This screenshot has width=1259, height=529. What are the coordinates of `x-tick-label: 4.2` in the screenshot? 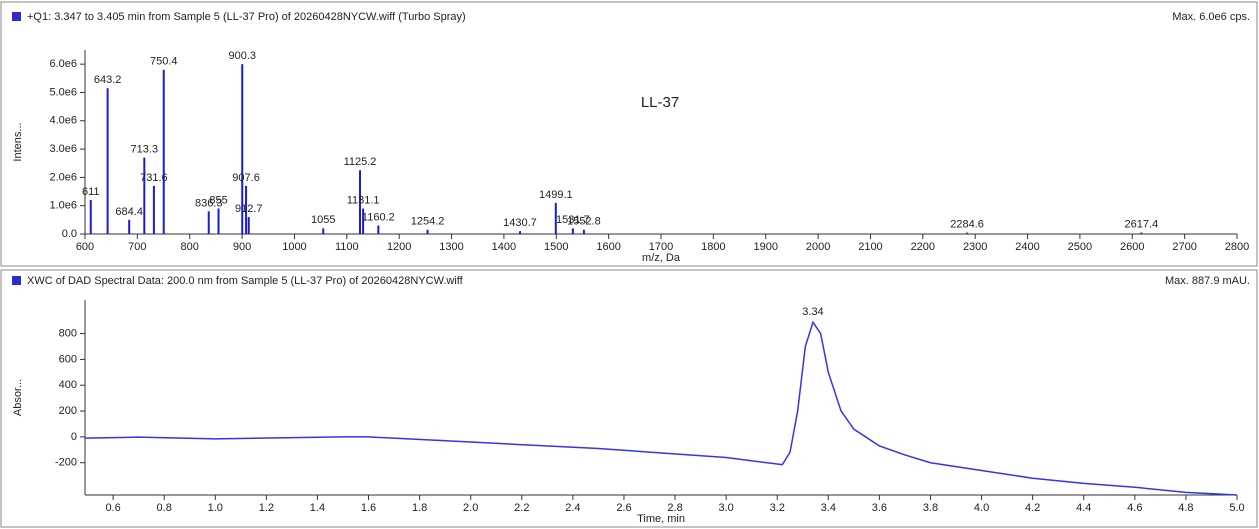 It's located at (1032, 508).